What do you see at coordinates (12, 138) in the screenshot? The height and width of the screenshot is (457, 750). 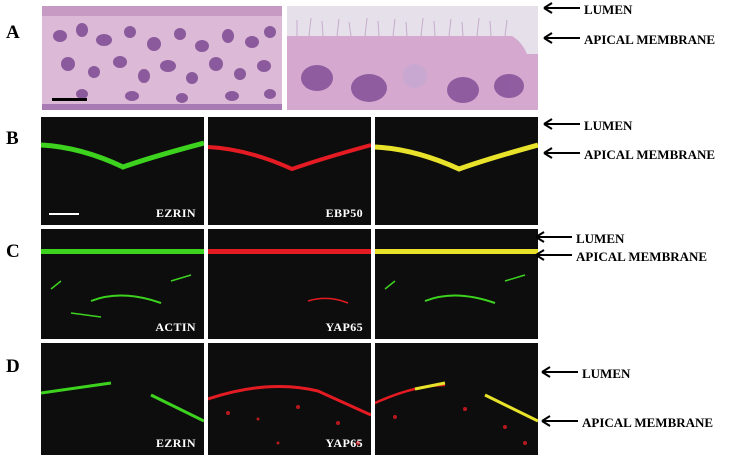 I see `row-letter-b: B` at bounding box center [12, 138].